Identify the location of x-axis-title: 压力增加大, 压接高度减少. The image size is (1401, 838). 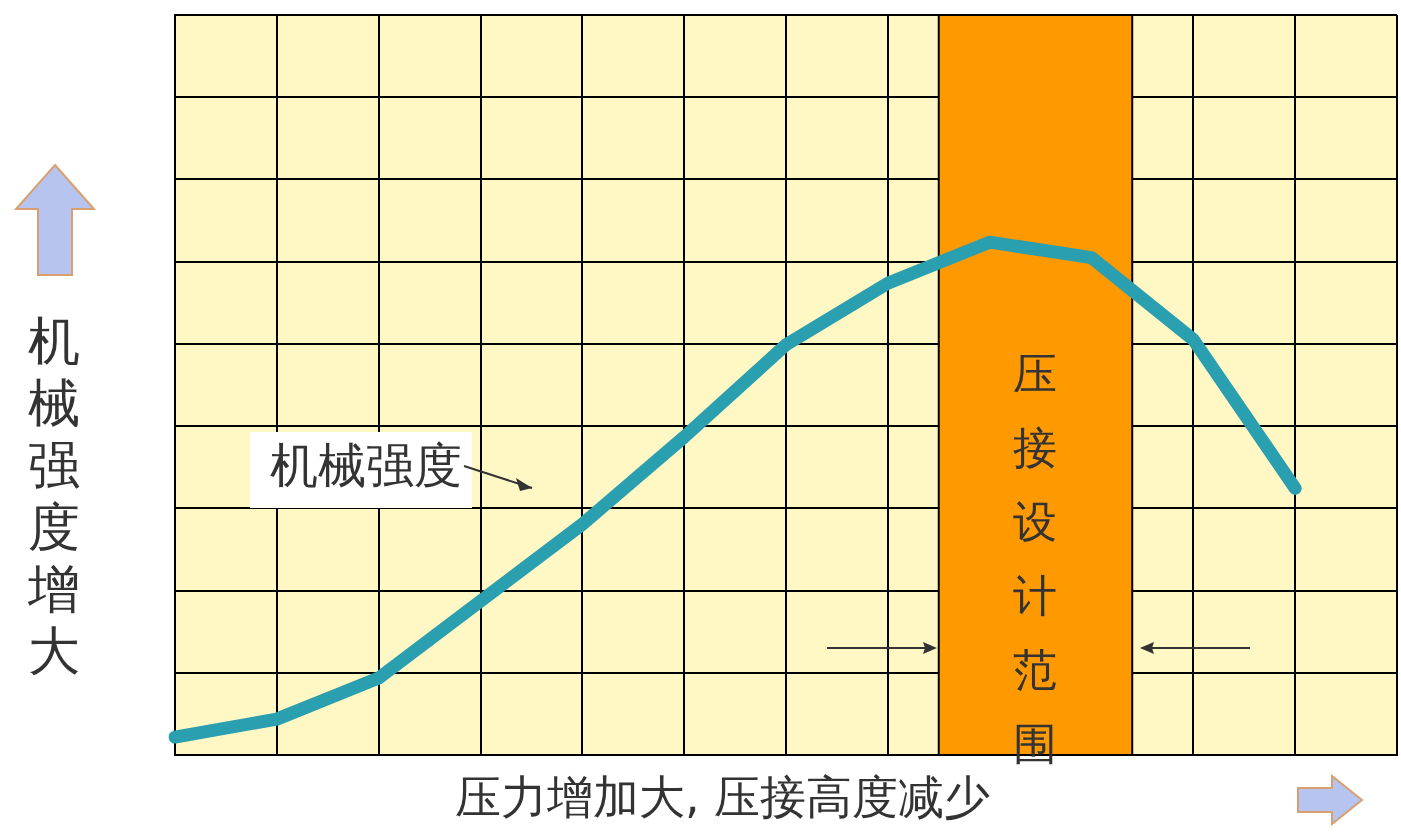
(723, 797).